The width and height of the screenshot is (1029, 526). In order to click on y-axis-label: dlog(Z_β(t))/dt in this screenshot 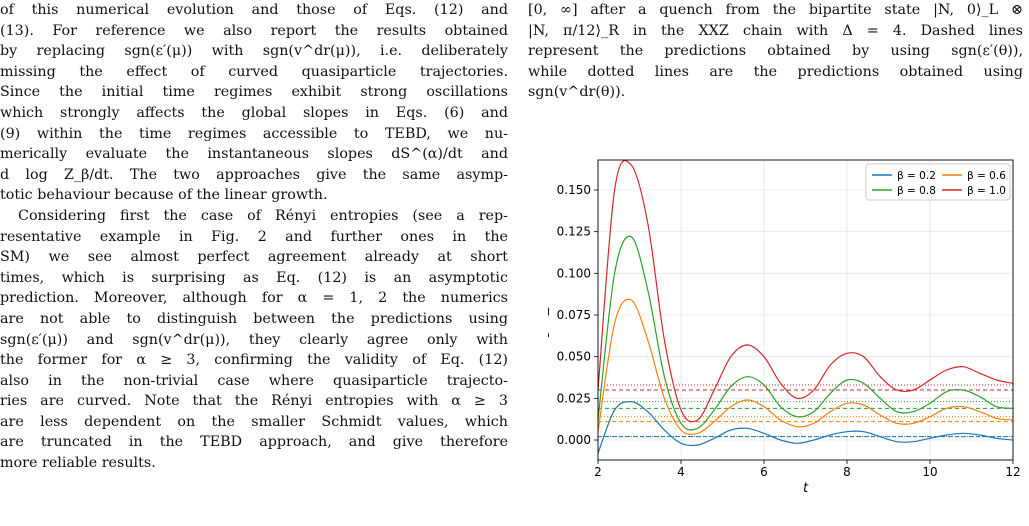, I will do `click(549, 310)`.